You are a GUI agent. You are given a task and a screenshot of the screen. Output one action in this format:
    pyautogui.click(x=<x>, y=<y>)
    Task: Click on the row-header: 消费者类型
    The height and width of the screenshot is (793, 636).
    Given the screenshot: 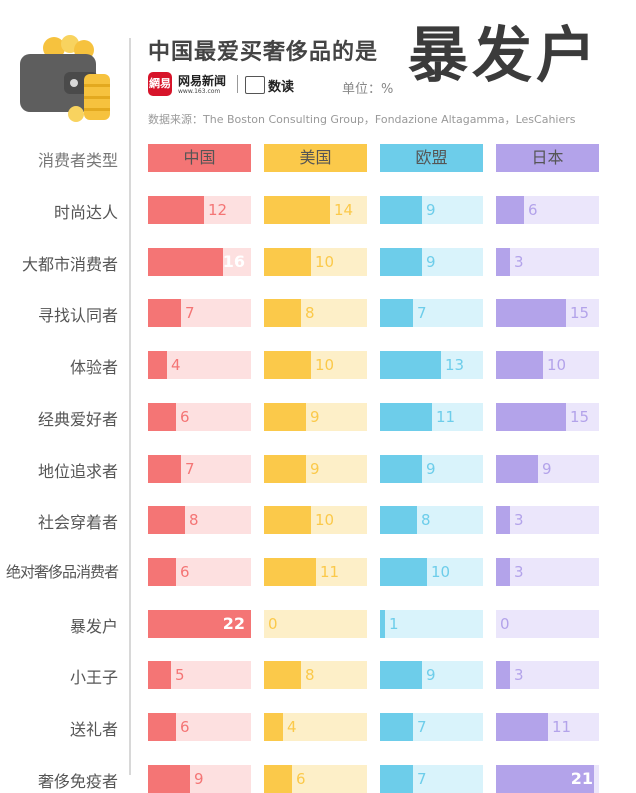 What is the action you would take?
    pyautogui.click(x=77, y=160)
    